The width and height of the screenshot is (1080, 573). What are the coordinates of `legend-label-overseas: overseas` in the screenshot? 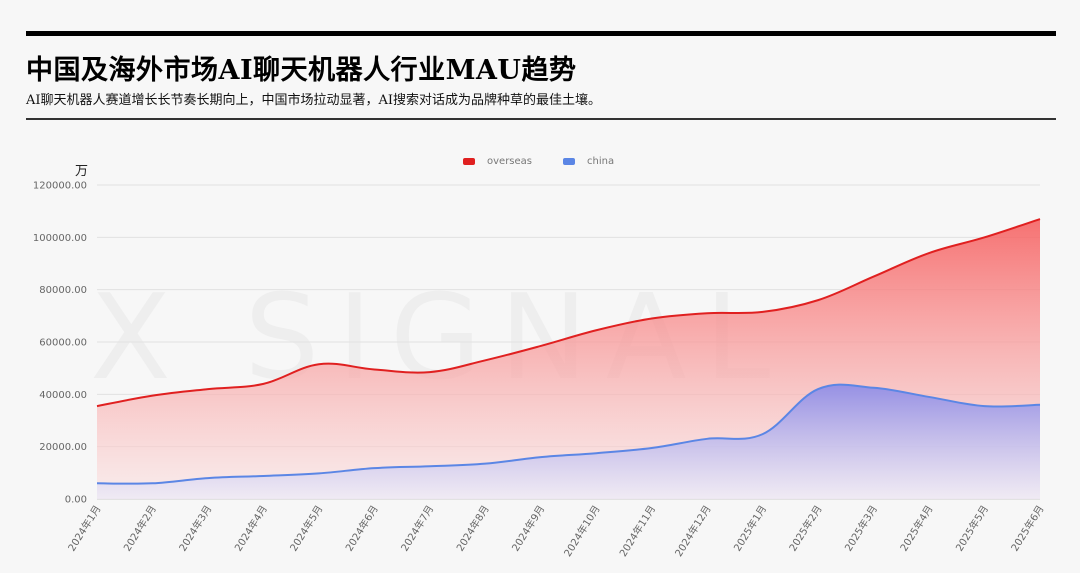 It's located at (509, 161).